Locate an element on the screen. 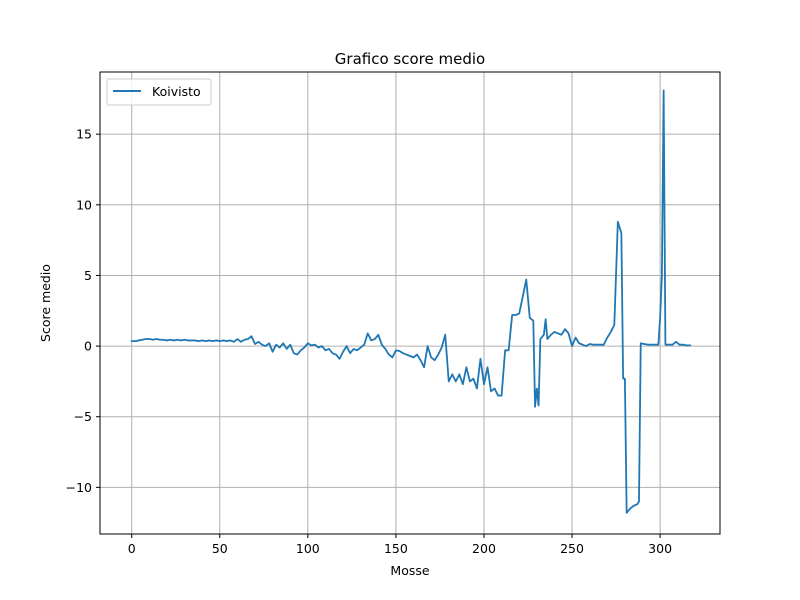 This screenshot has width=800, height=600. x-tick-label: 250 is located at coordinates (572, 548).